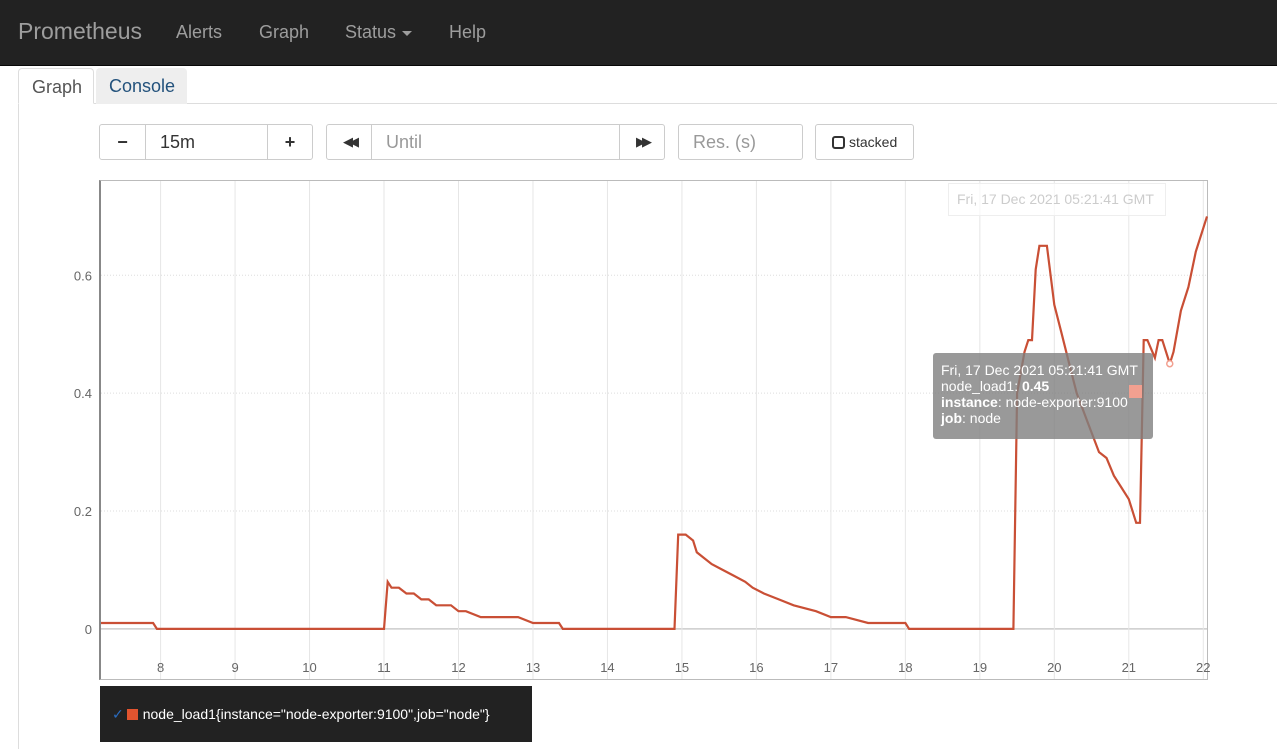 The image size is (1277, 749). Describe the element at coordinates (206, 142) in the screenshot. I see `range-input: 15m` at that location.